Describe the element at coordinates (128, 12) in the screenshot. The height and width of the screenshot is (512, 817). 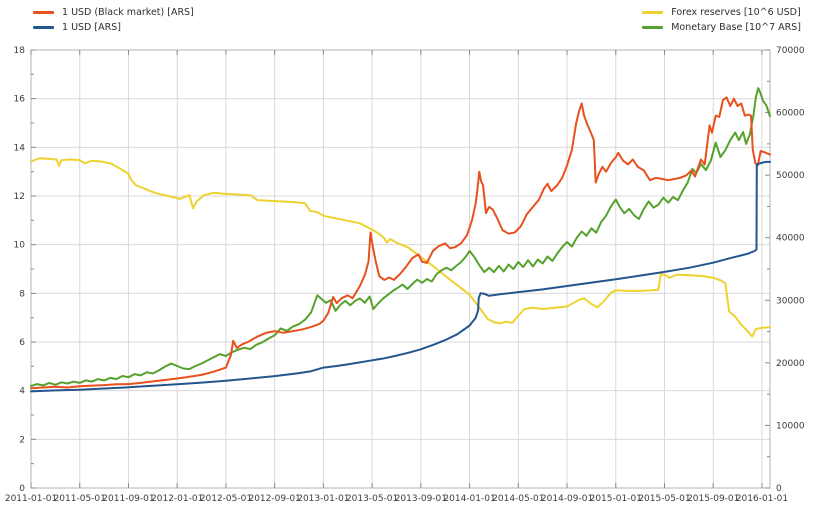
I see `legend-label-black-market-rate: 1 USD (Black market) [ARS]` at that location.